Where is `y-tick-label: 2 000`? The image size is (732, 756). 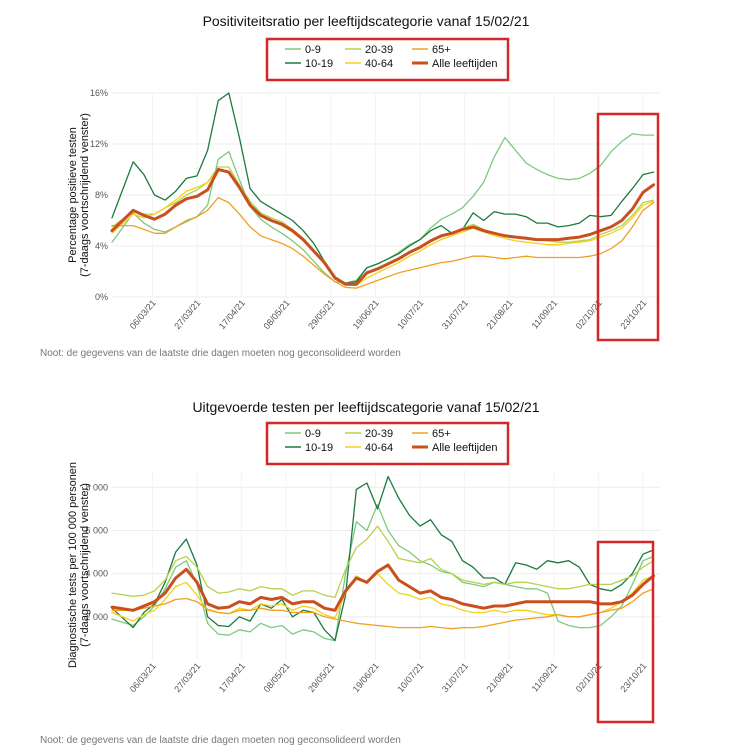 y-tick-label: 2 000 is located at coordinates (96, 617).